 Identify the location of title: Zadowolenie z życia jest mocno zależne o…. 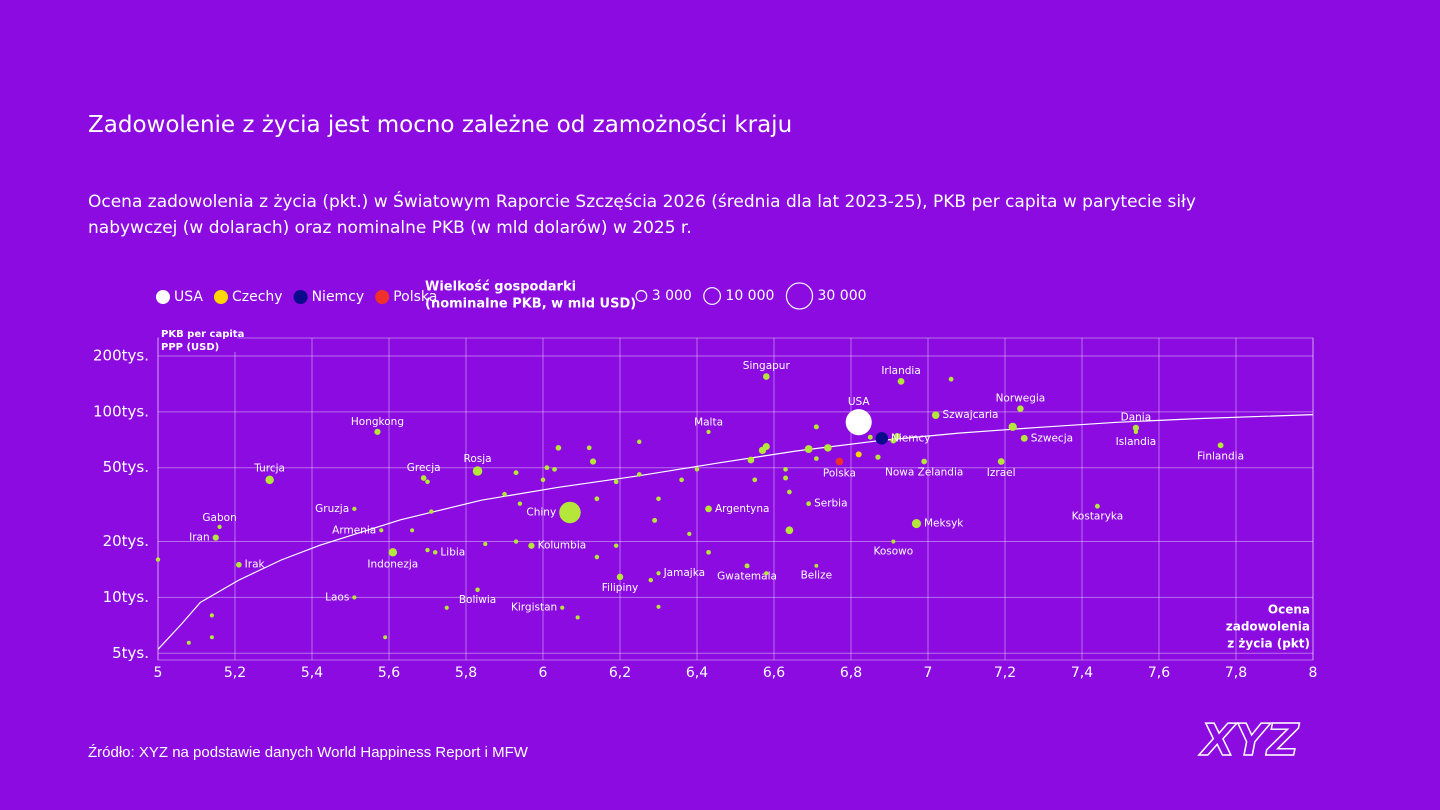
(440, 125).